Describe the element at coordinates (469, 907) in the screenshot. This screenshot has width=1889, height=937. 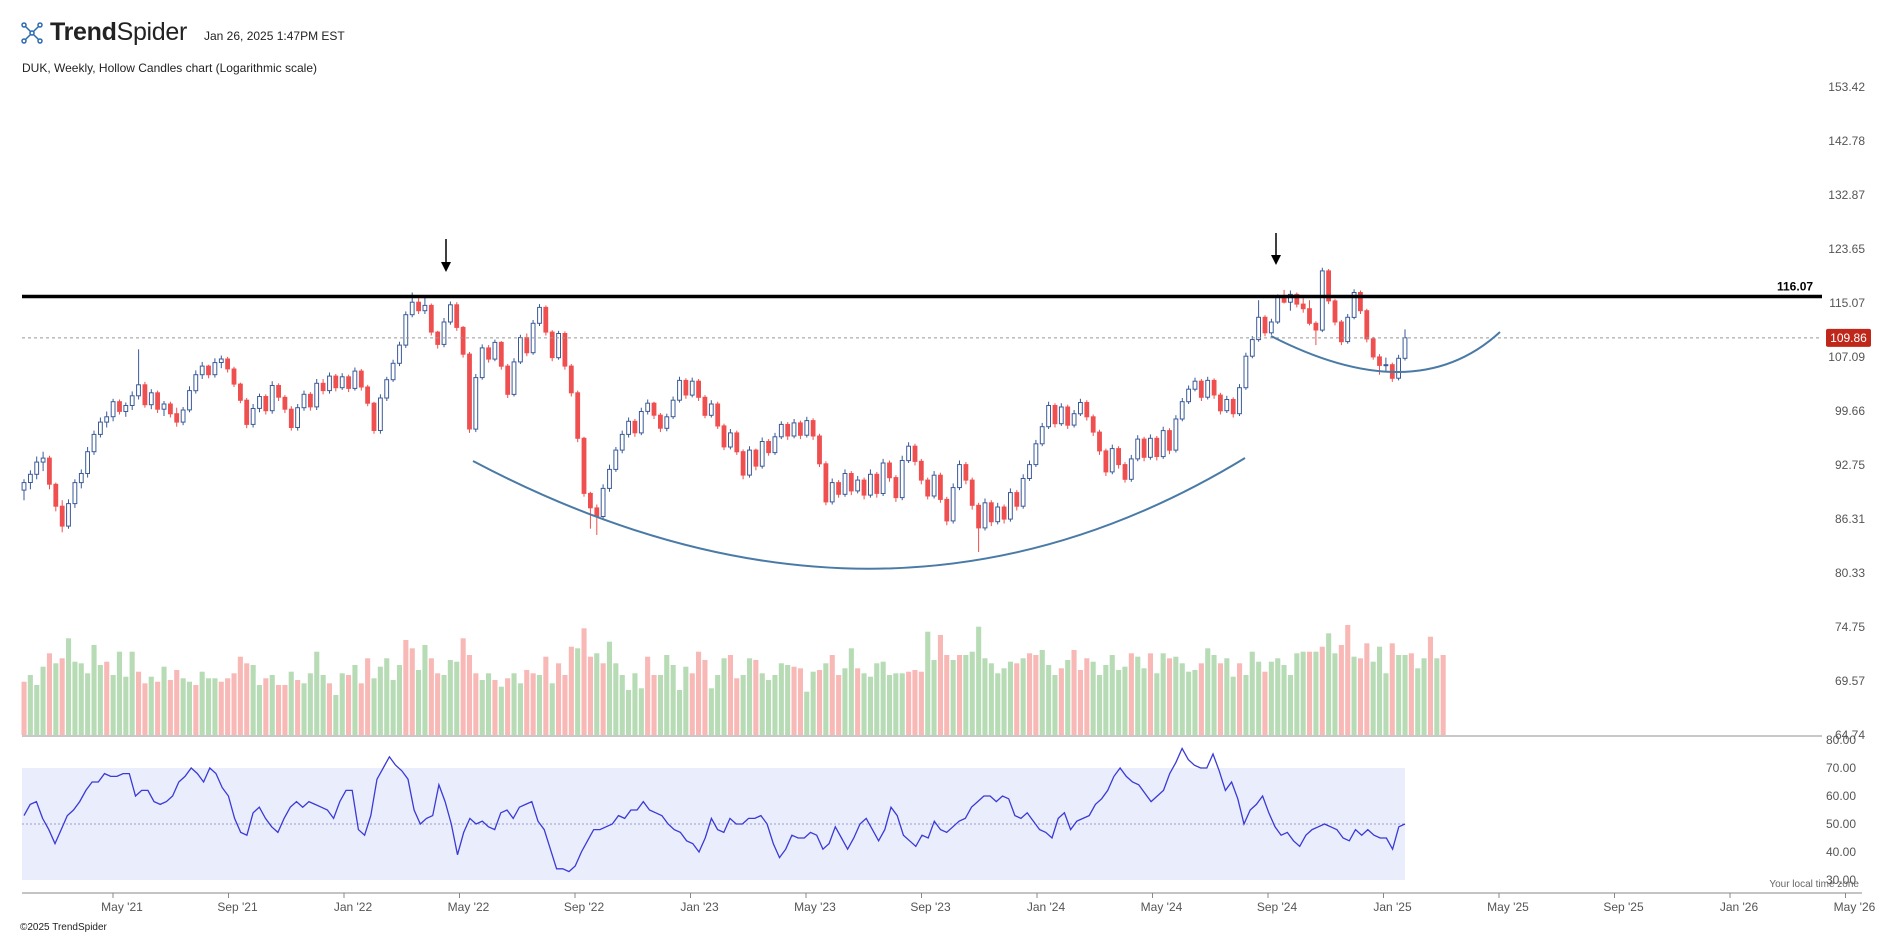
I see `time-axis-tick: May '22` at that location.